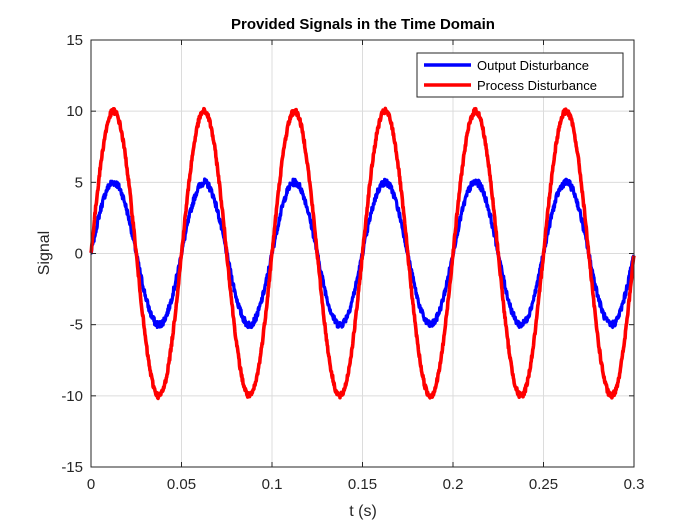  What do you see at coordinates (72, 396) in the screenshot?
I see `y-tick-label: -10` at bounding box center [72, 396].